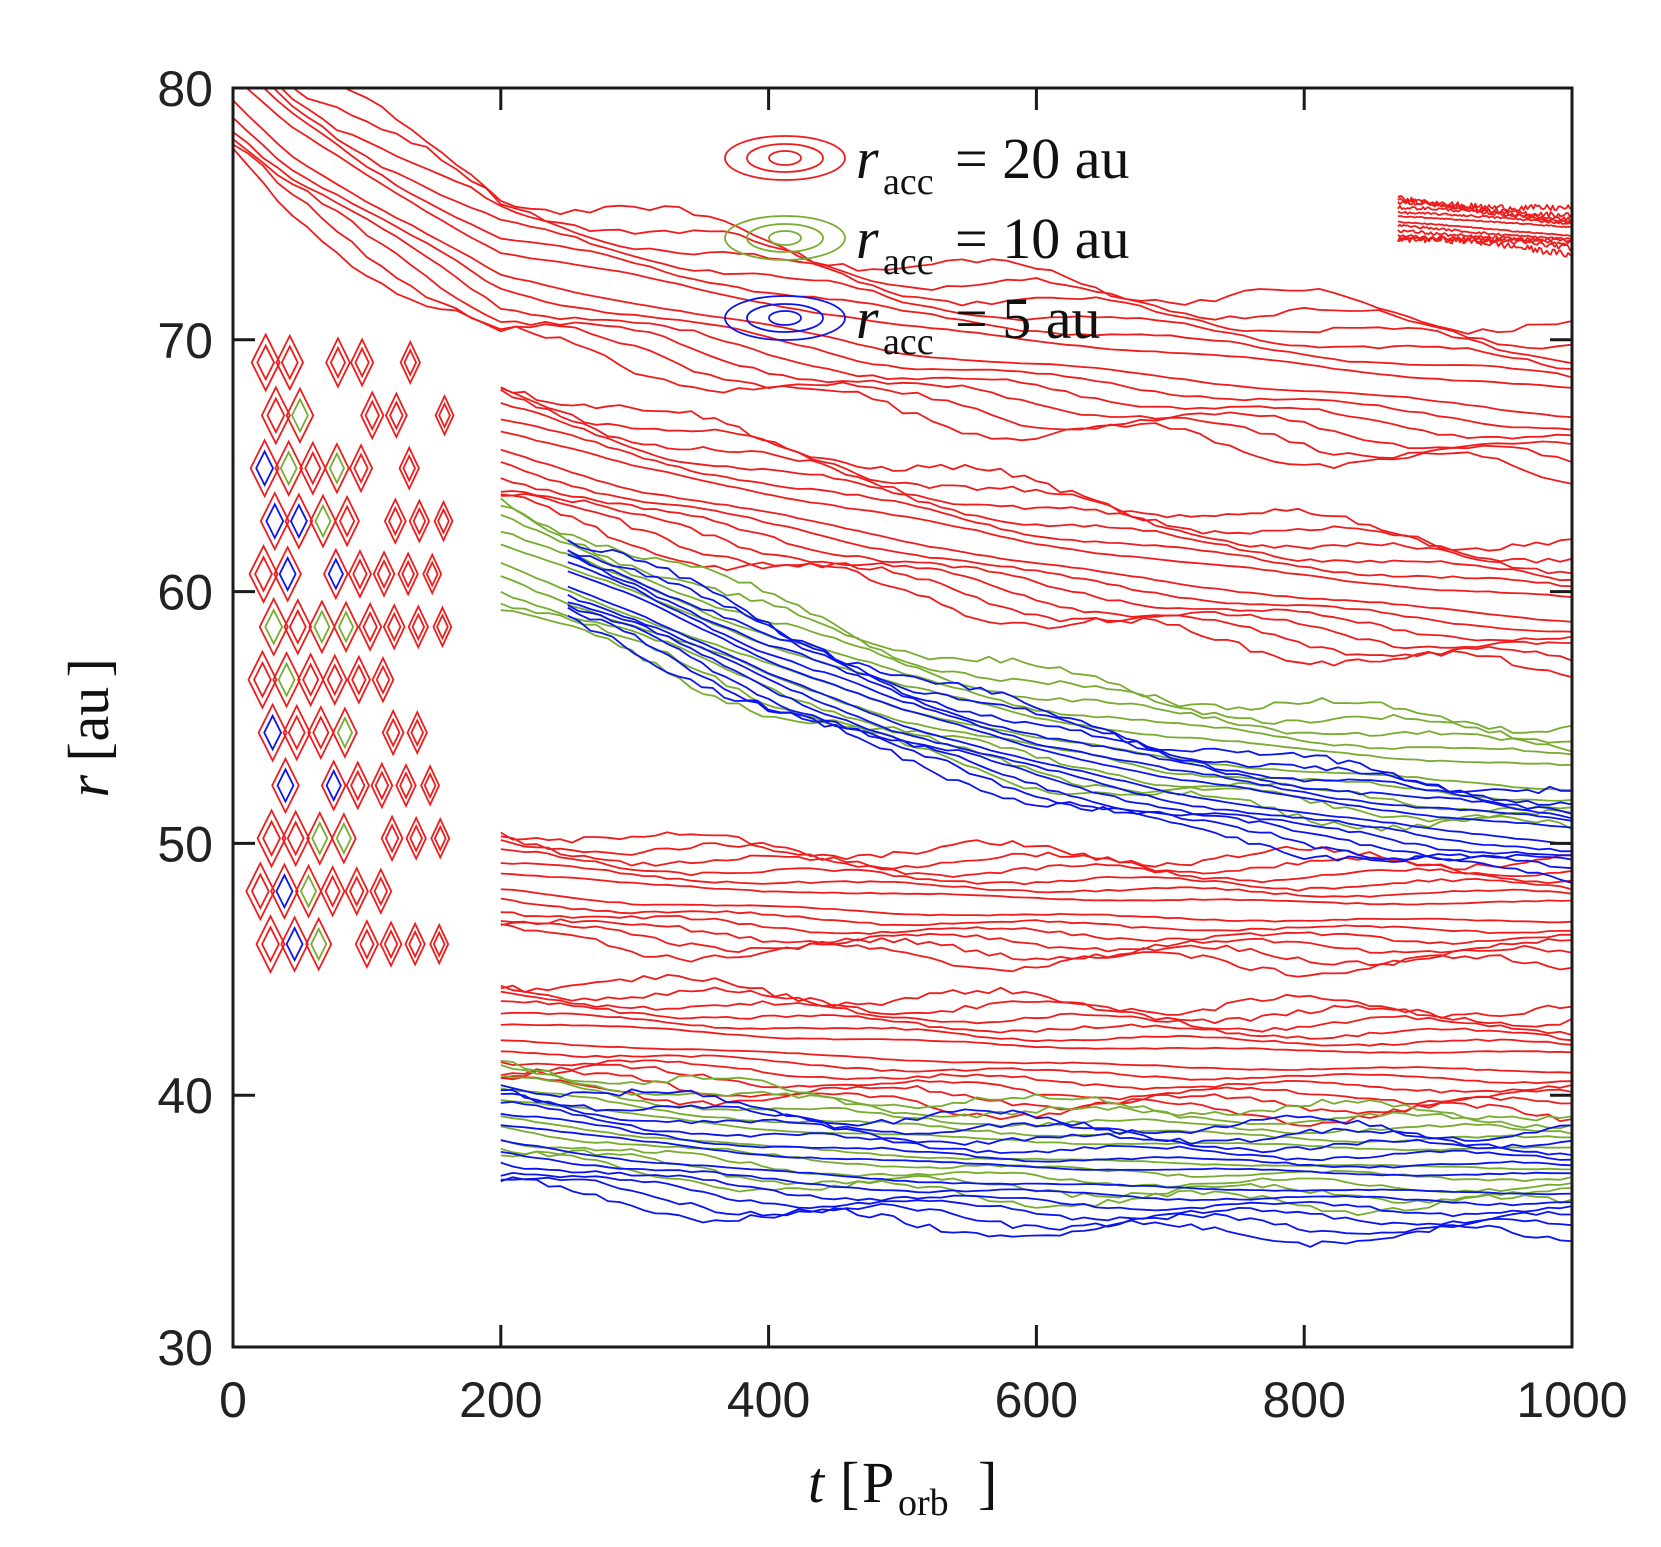  I want to click on series-1-ridge-4-level-1-upper, so click(1036, 1038).